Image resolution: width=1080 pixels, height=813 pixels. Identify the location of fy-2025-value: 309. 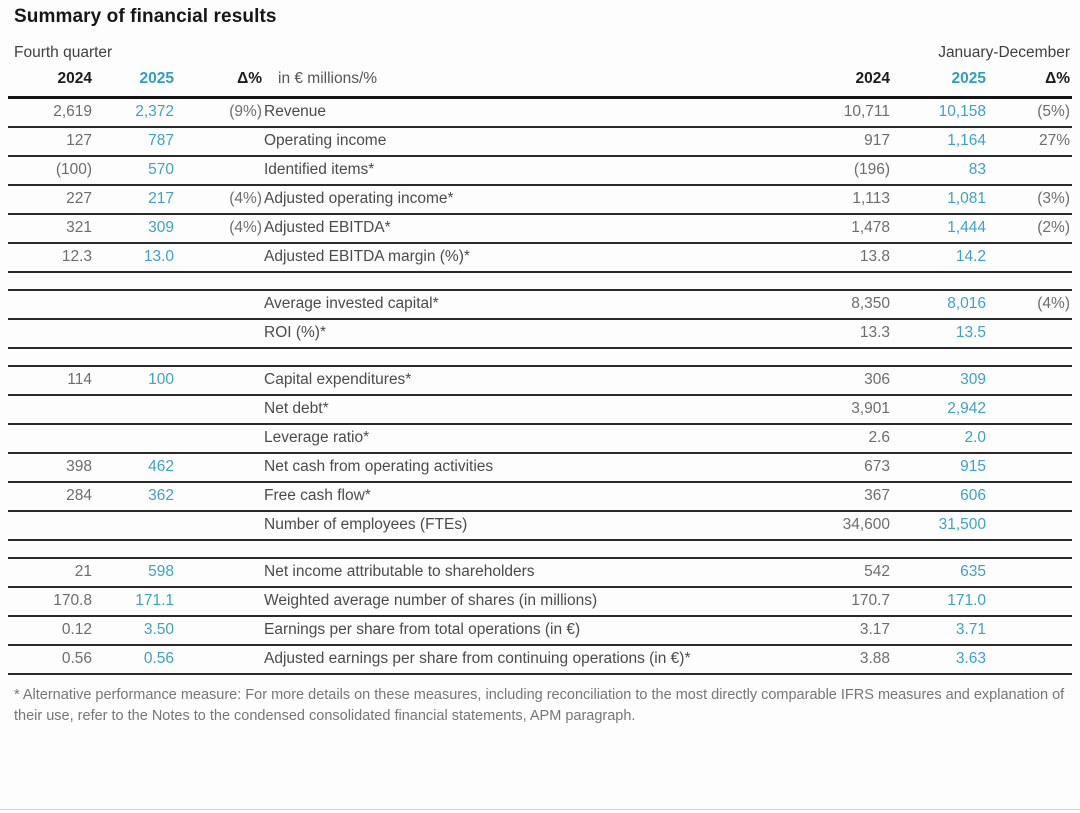
(973, 379).